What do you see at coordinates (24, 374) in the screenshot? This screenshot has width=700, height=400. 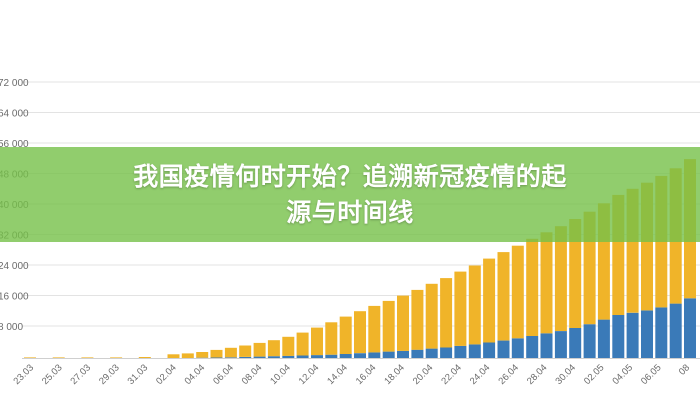 I see `x-tick-label: 23.03` at bounding box center [24, 374].